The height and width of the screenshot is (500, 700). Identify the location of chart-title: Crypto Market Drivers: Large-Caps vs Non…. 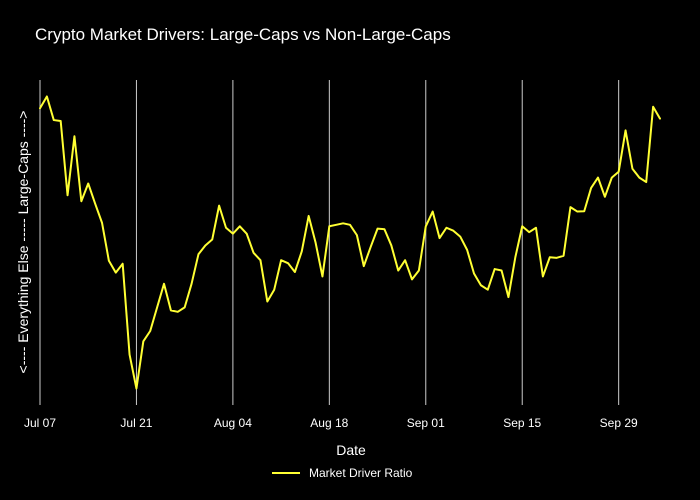
(243, 34).